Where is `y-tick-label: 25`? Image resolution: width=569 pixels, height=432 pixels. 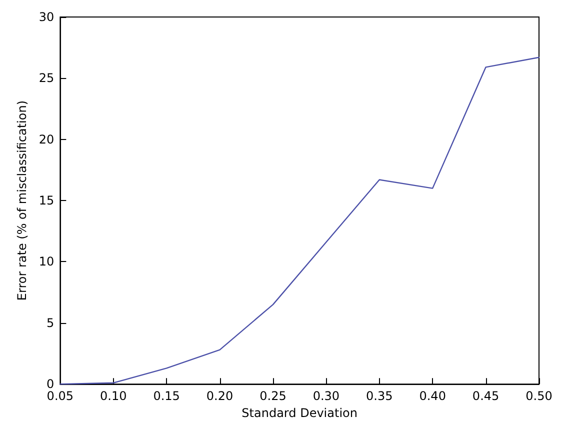
y-tick-label: 25 is located at coordinates (46, 78).